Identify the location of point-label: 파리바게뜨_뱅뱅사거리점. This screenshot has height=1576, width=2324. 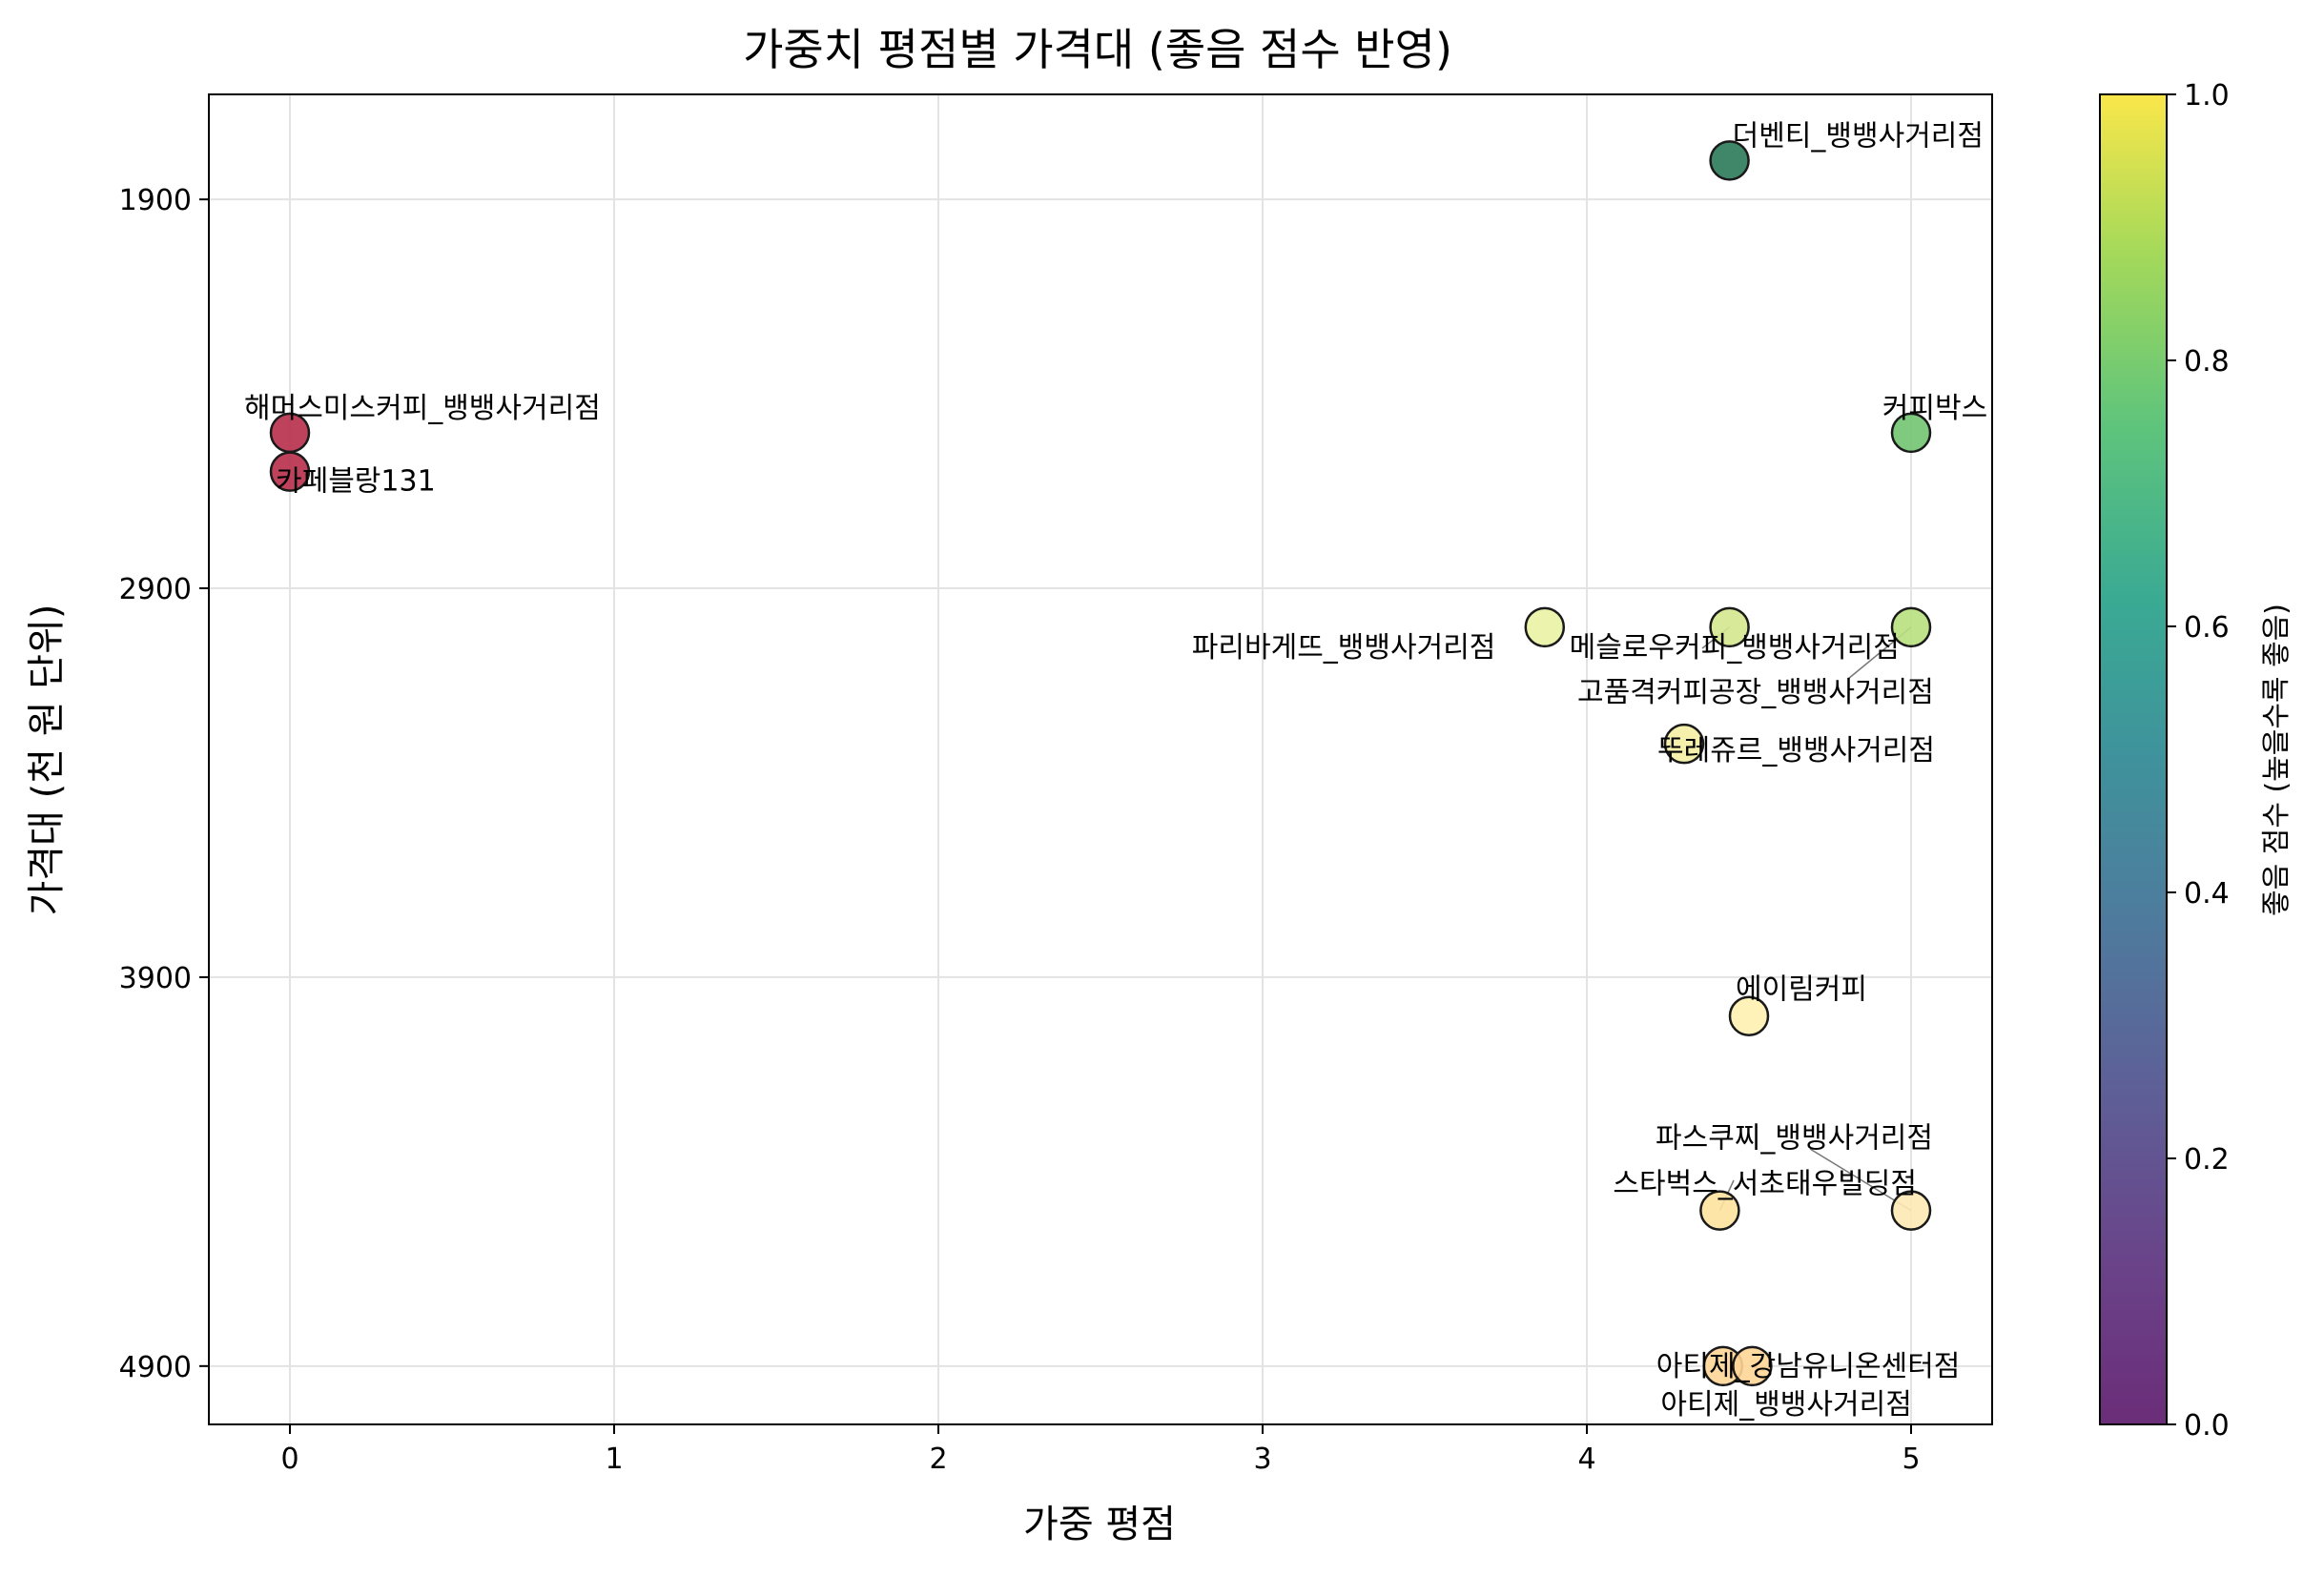
(1344, 648).